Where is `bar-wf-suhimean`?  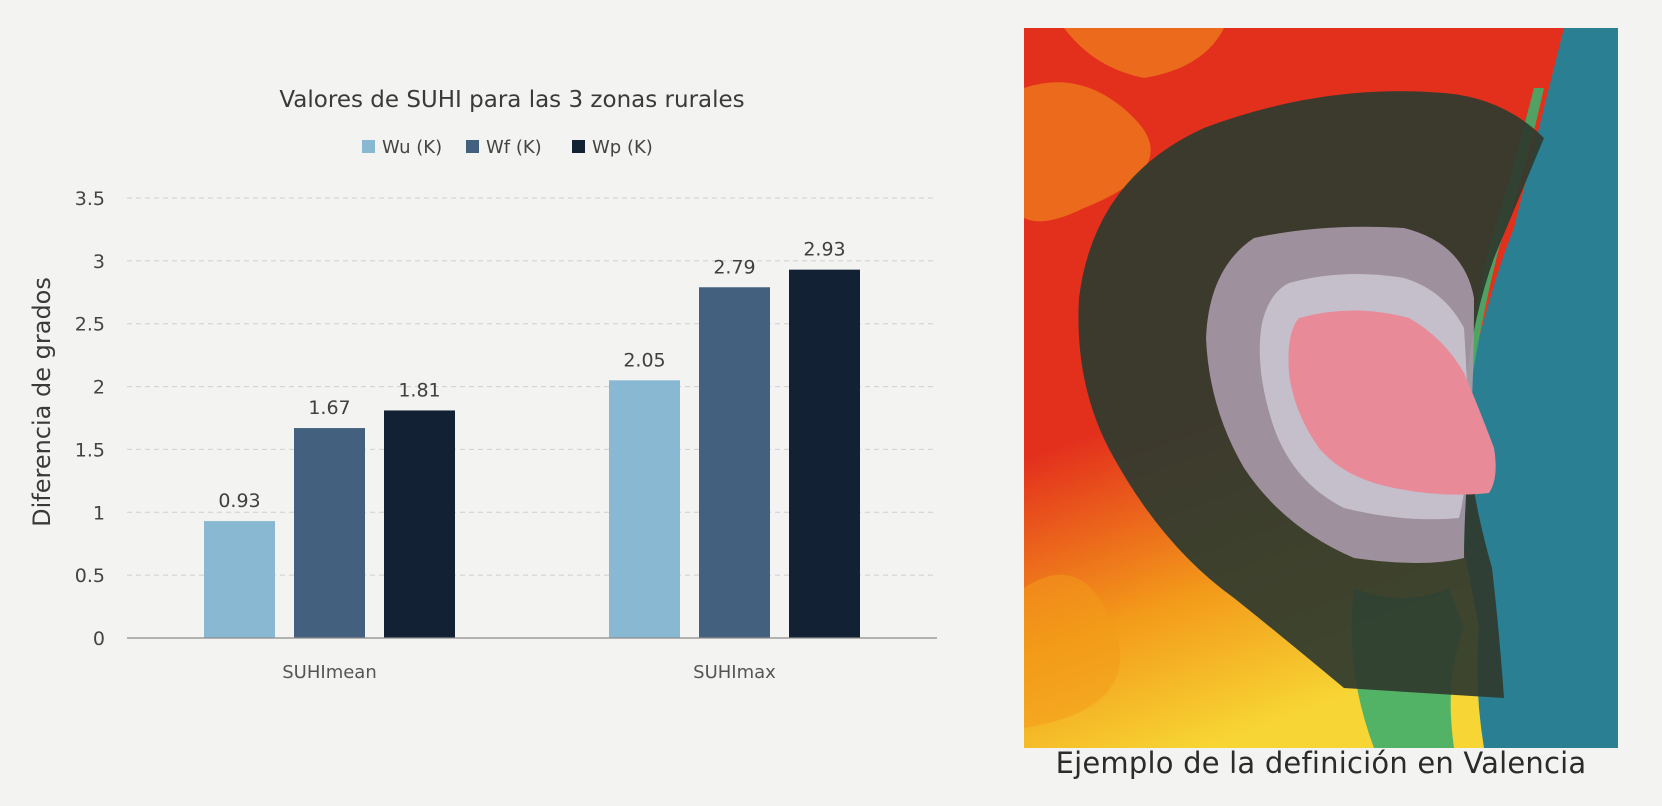 bar-wf-suhimean is located at coordinates (329, 533).